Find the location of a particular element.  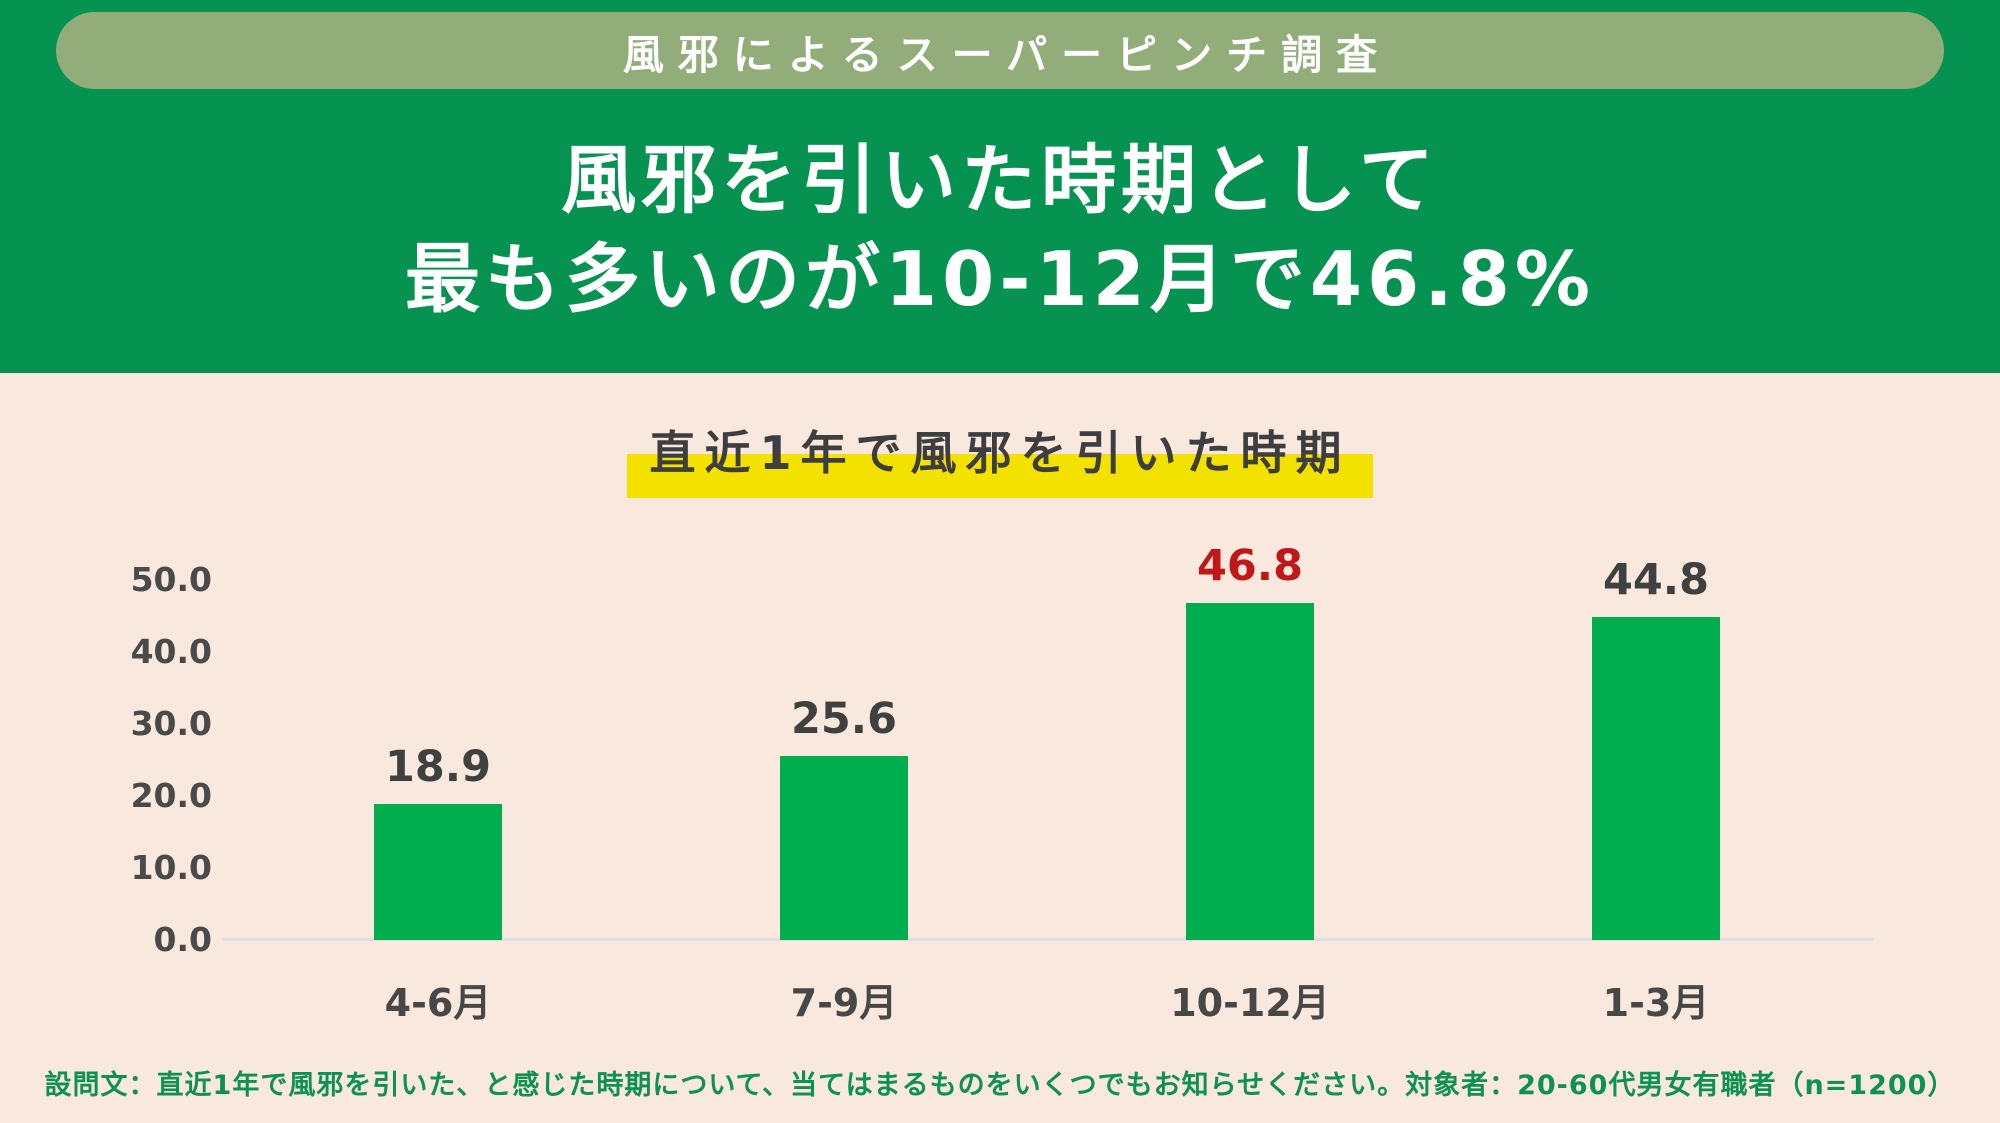

y-axis-tick-label: 10.0 is located at coordinates (171, 867).